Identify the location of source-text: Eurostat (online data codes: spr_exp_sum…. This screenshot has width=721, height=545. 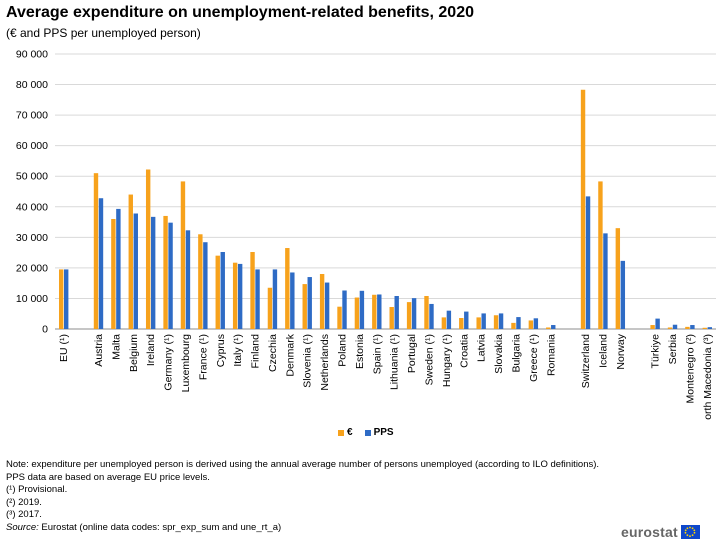
(160, 527).